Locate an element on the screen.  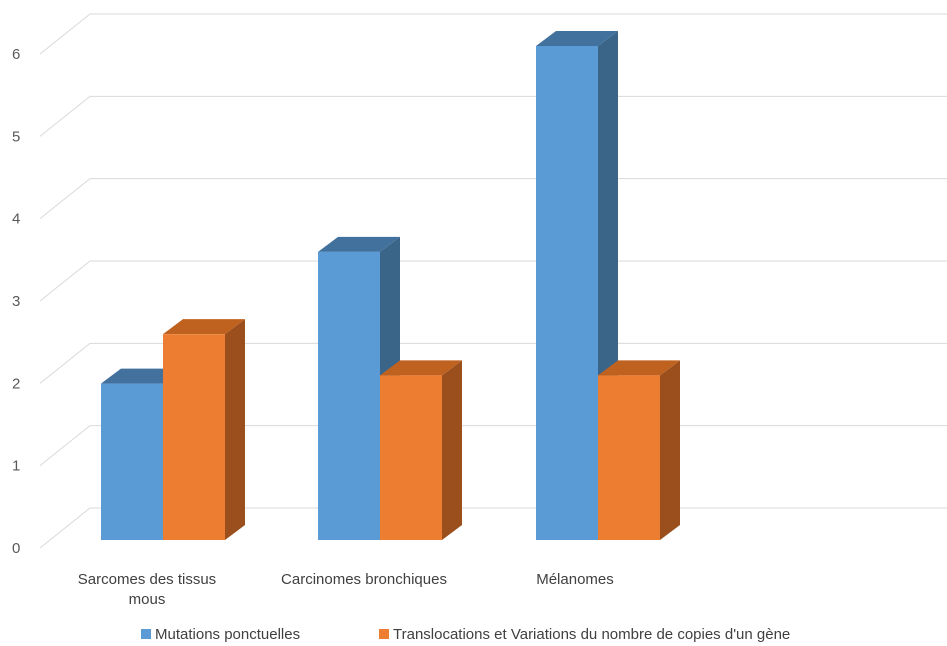
y-axis-ticks: 0 1 2 3 4 5 6 is located at coordinates (16, 301).